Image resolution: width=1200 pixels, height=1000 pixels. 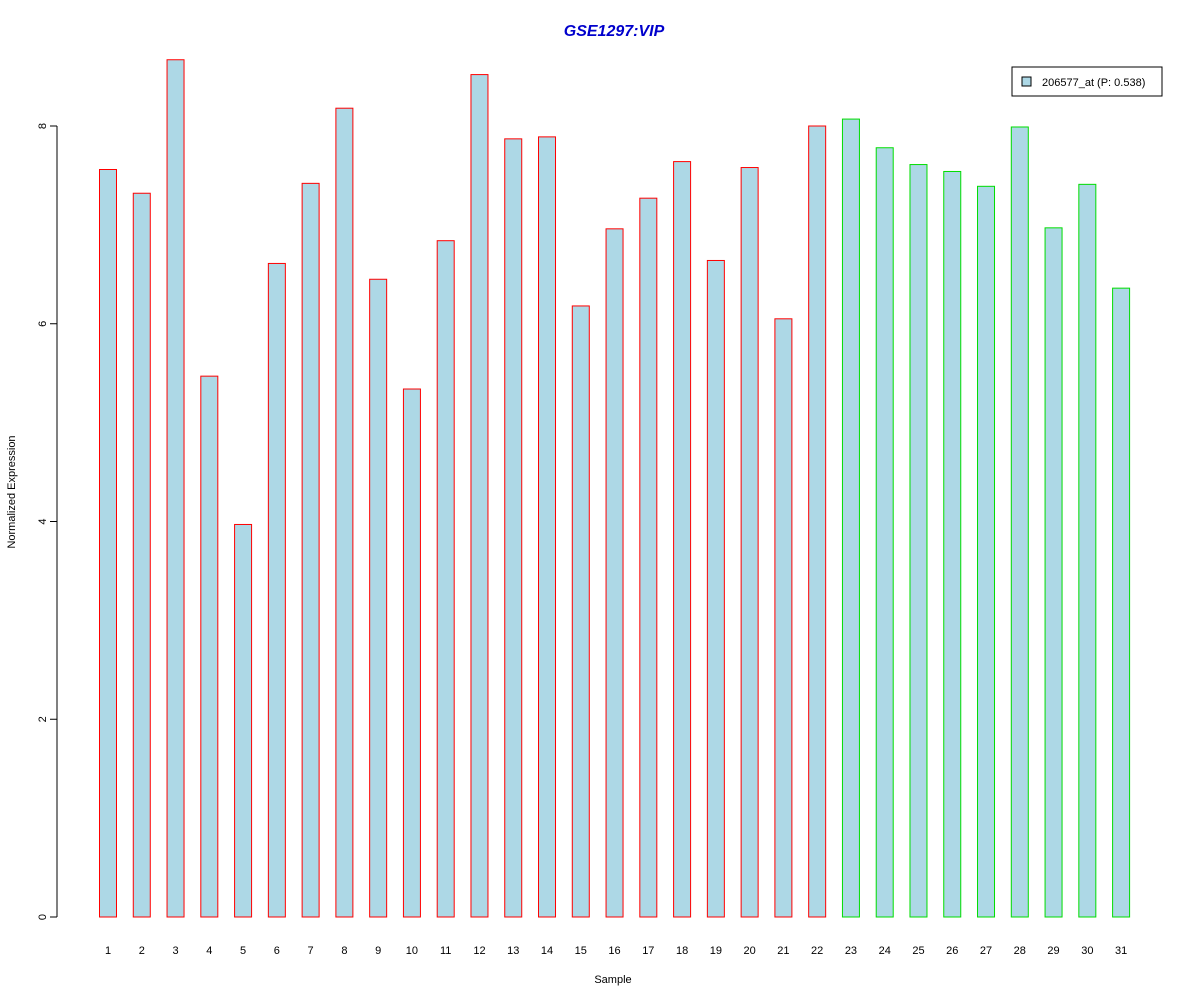 What do you see at coordinates (1087, 951) in the screenshot?
I see `x-tick-label: 30` at bounding box center [1087, 951].